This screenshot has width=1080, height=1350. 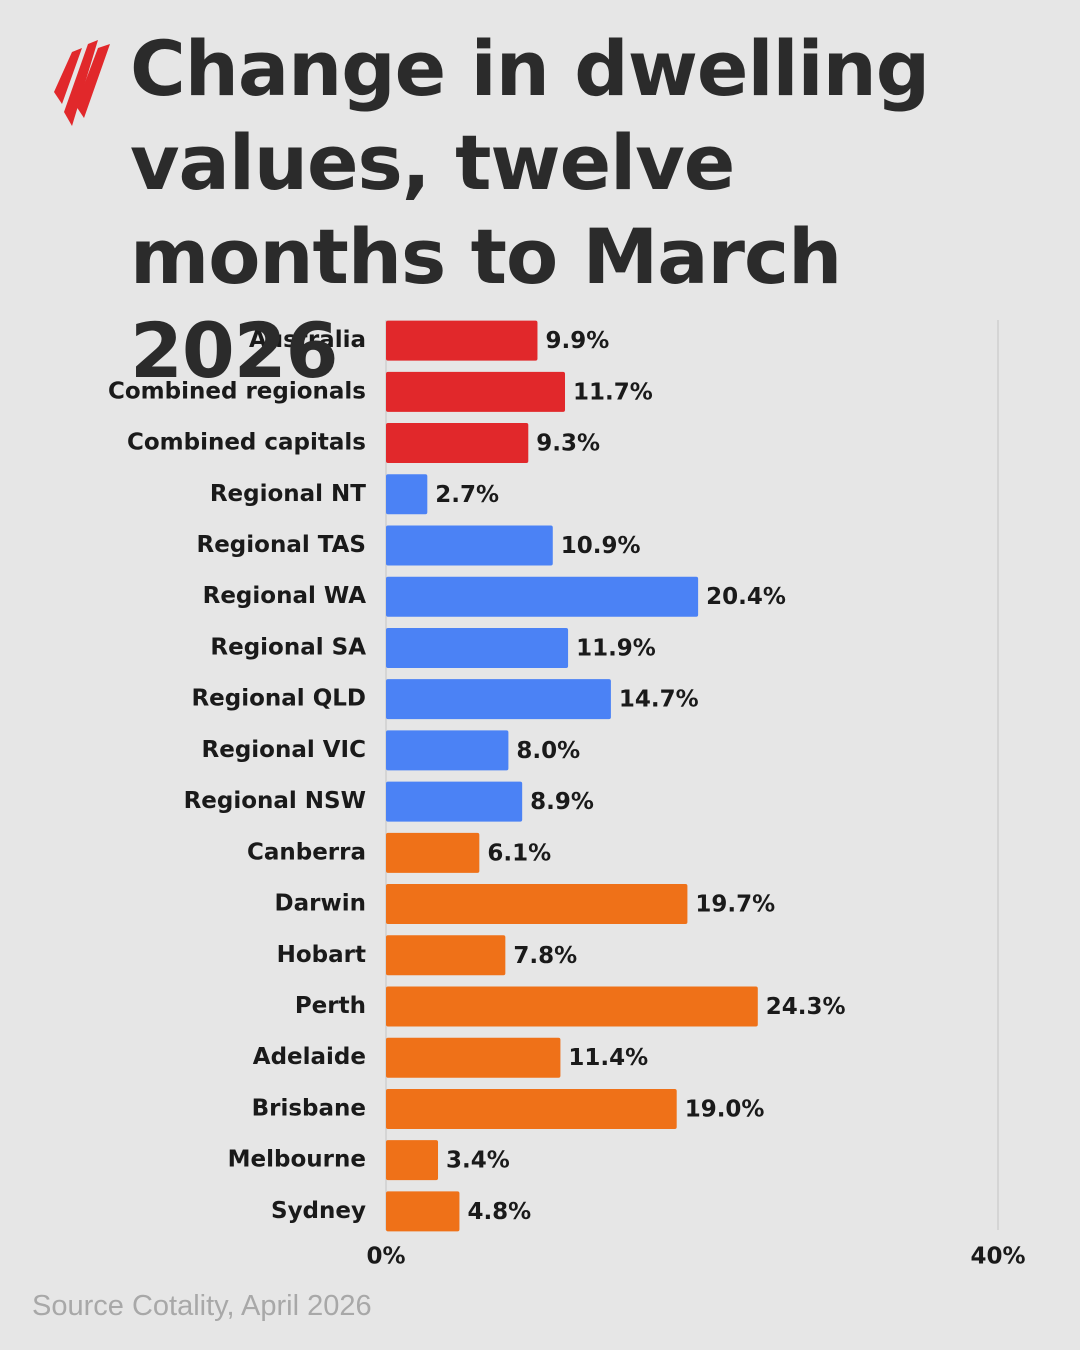 I want to click on value-label: 9.9%, so click(x=577, y=341).